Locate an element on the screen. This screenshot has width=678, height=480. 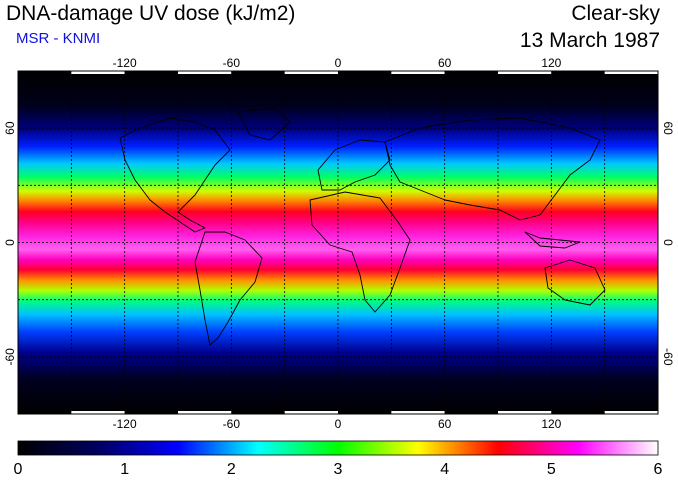
date-label: 13 March 1987 is located at coordinates (589, 40).